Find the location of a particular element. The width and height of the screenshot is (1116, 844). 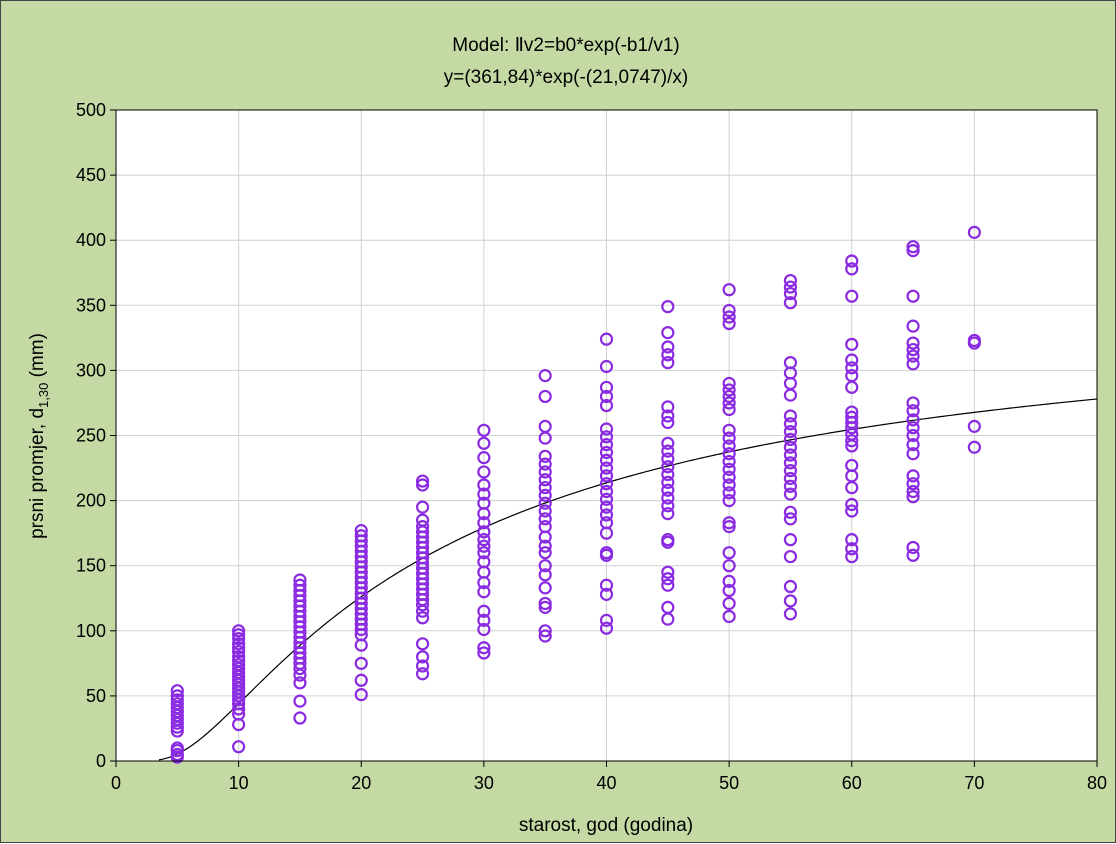

x-tick-label-70: 70 is located at coordinates (974, 783).